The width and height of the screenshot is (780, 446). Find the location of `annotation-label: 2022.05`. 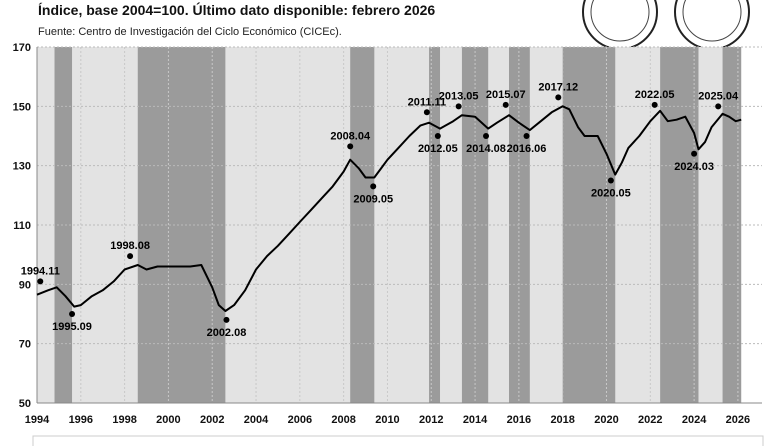

annotation-label: 2022.05 is located at coordinates (655, 95).